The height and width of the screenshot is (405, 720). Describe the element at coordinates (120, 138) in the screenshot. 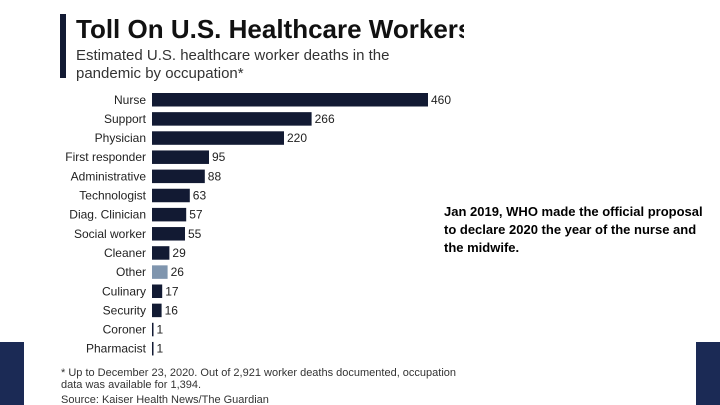

I see `bar-label: Physician` at that location.